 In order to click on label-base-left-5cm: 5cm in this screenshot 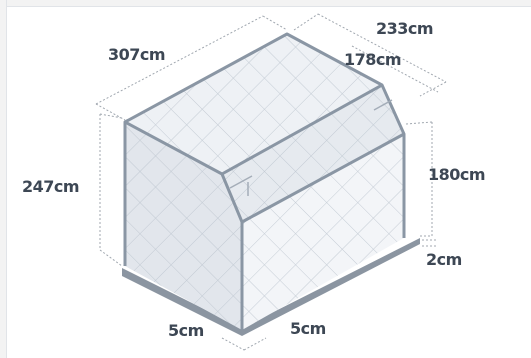, I will do `click(186, 330)`.